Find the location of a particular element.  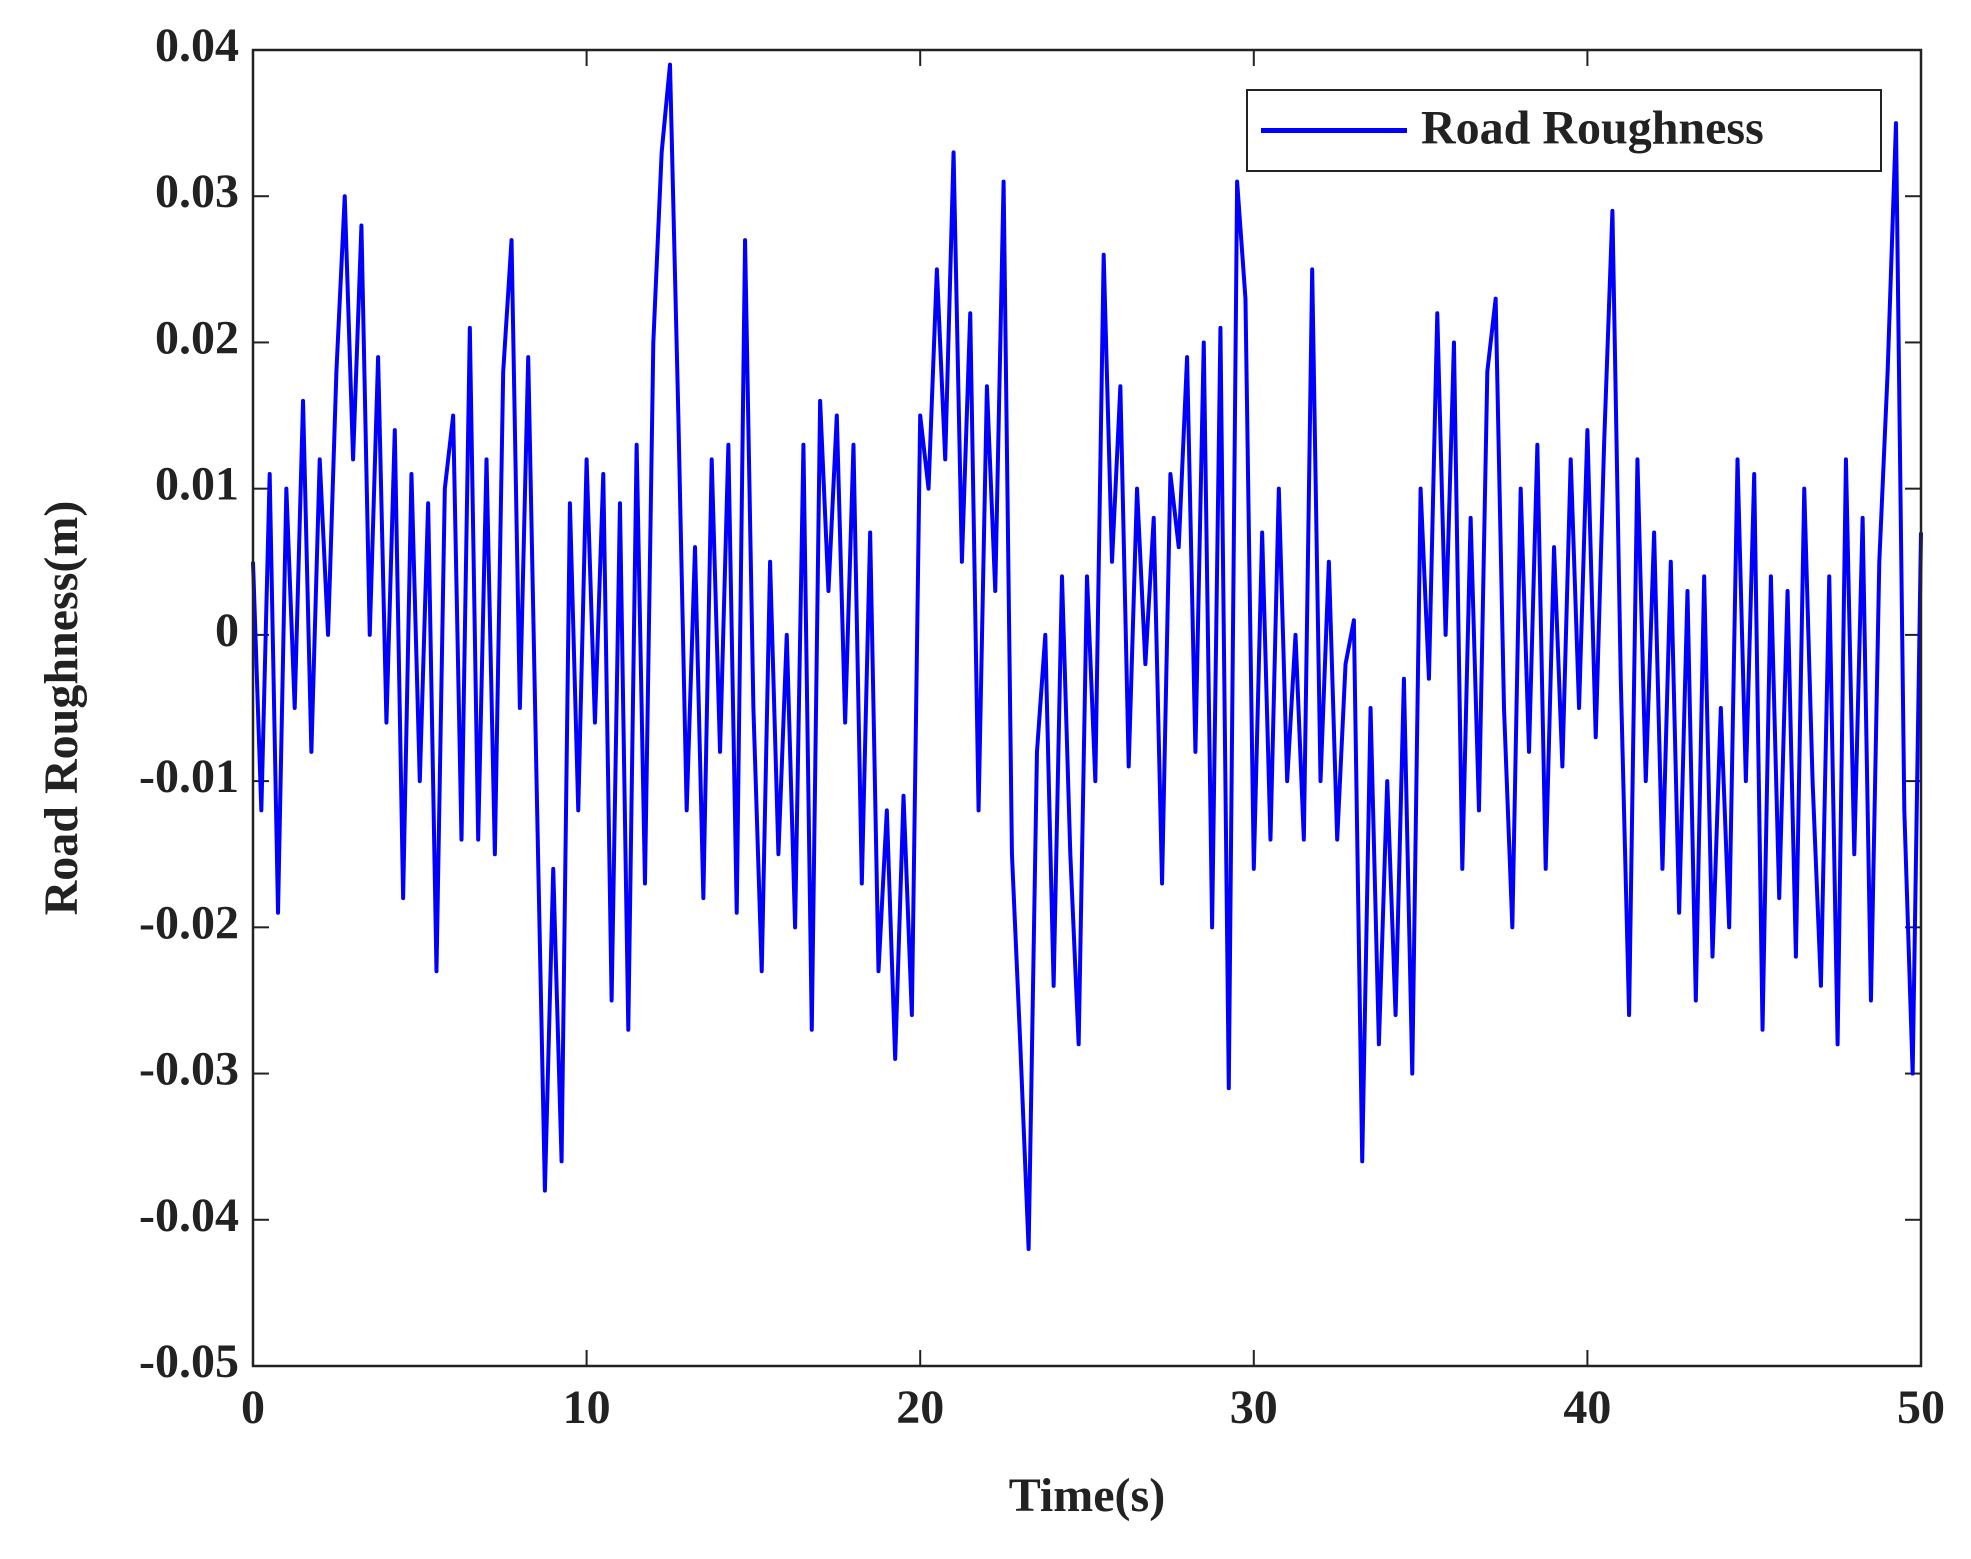

x-tick-label: 30 is located at coordinates (1254, 1407).